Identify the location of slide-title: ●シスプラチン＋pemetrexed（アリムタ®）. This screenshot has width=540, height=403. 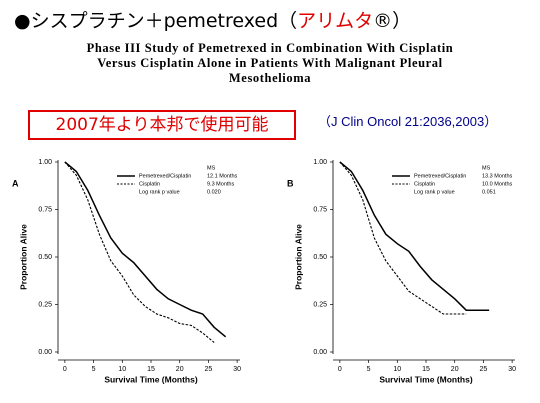
(212, 19).